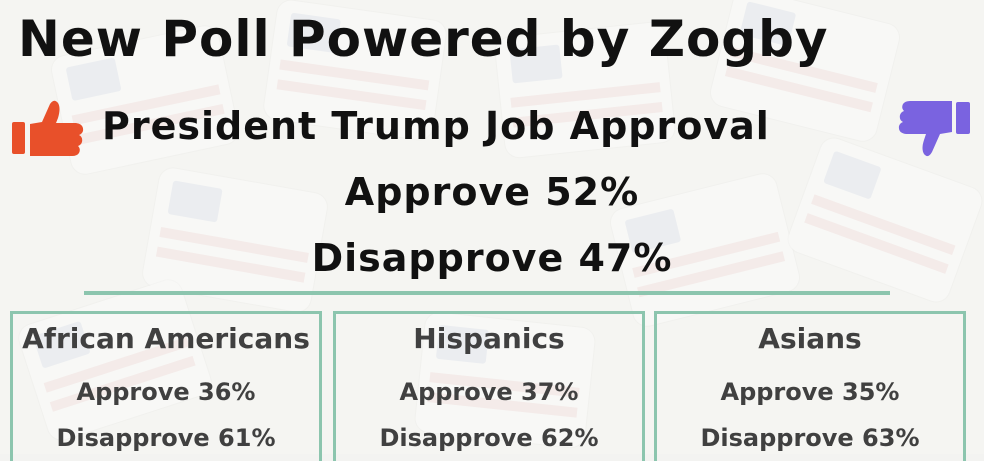 The image size is (984, 461). Describe the element at coordinates (166, 392) in the screenshot. I see `group-approve: Approve 36%` at that location.